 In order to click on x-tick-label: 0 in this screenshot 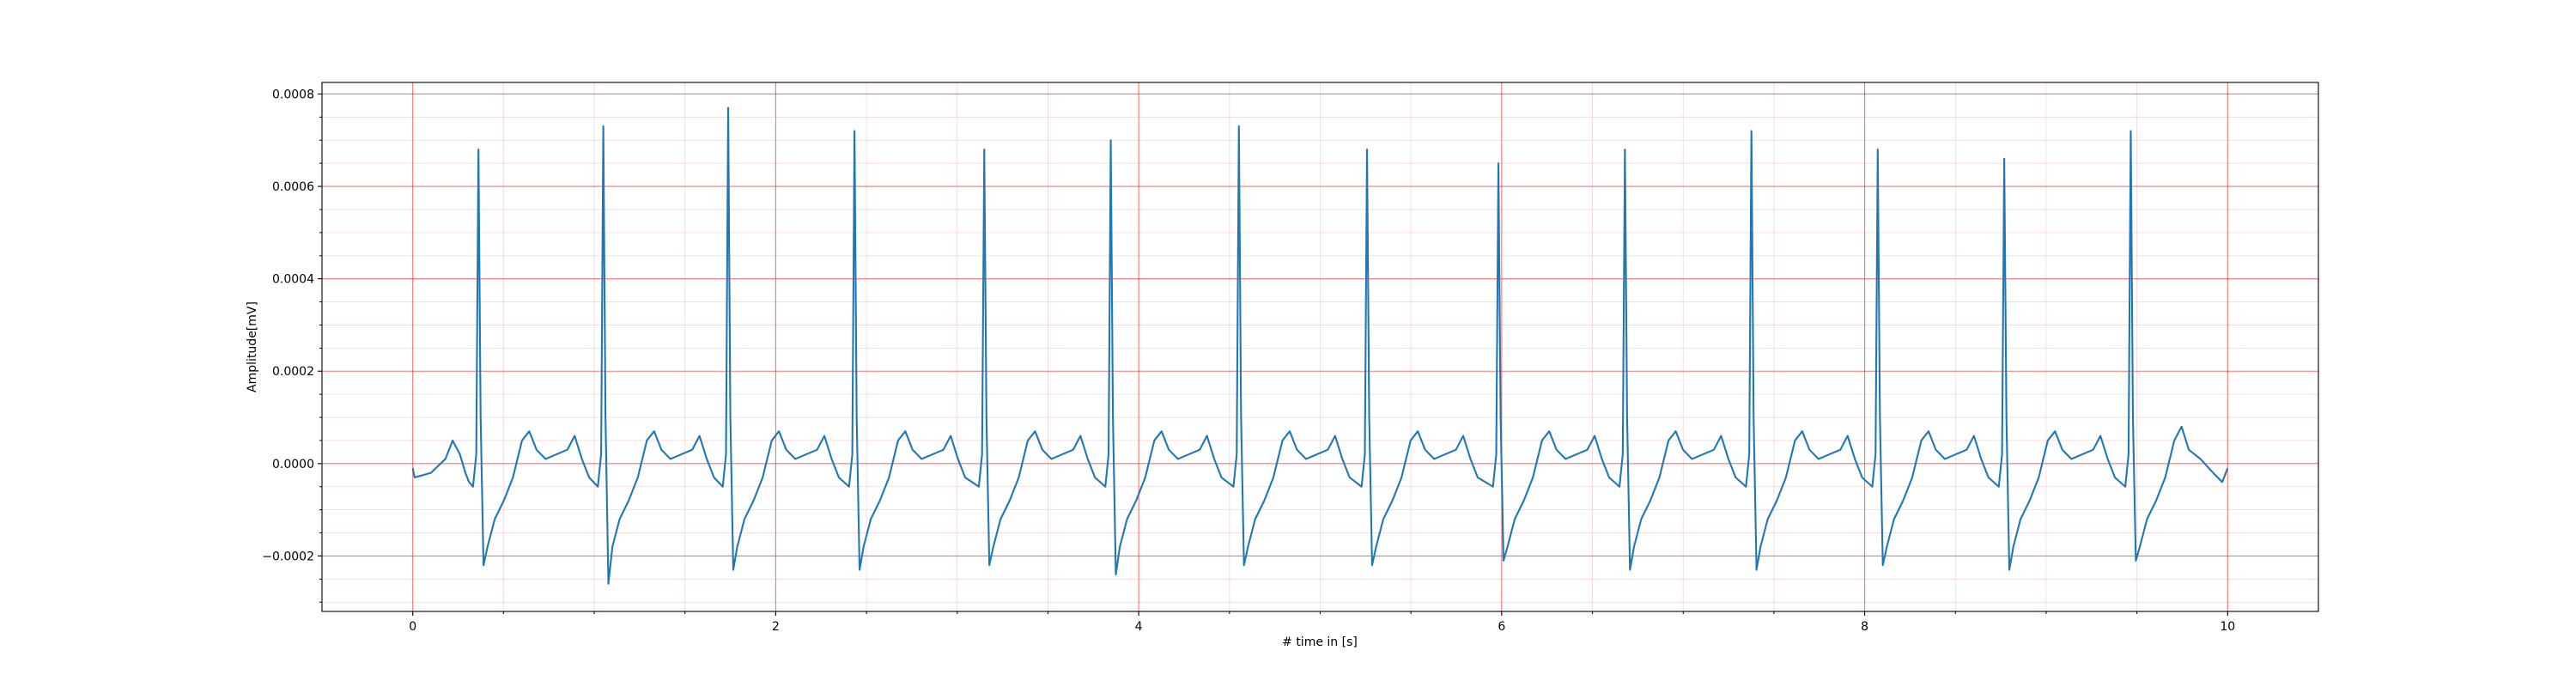, I will do `click(412, 627)`.